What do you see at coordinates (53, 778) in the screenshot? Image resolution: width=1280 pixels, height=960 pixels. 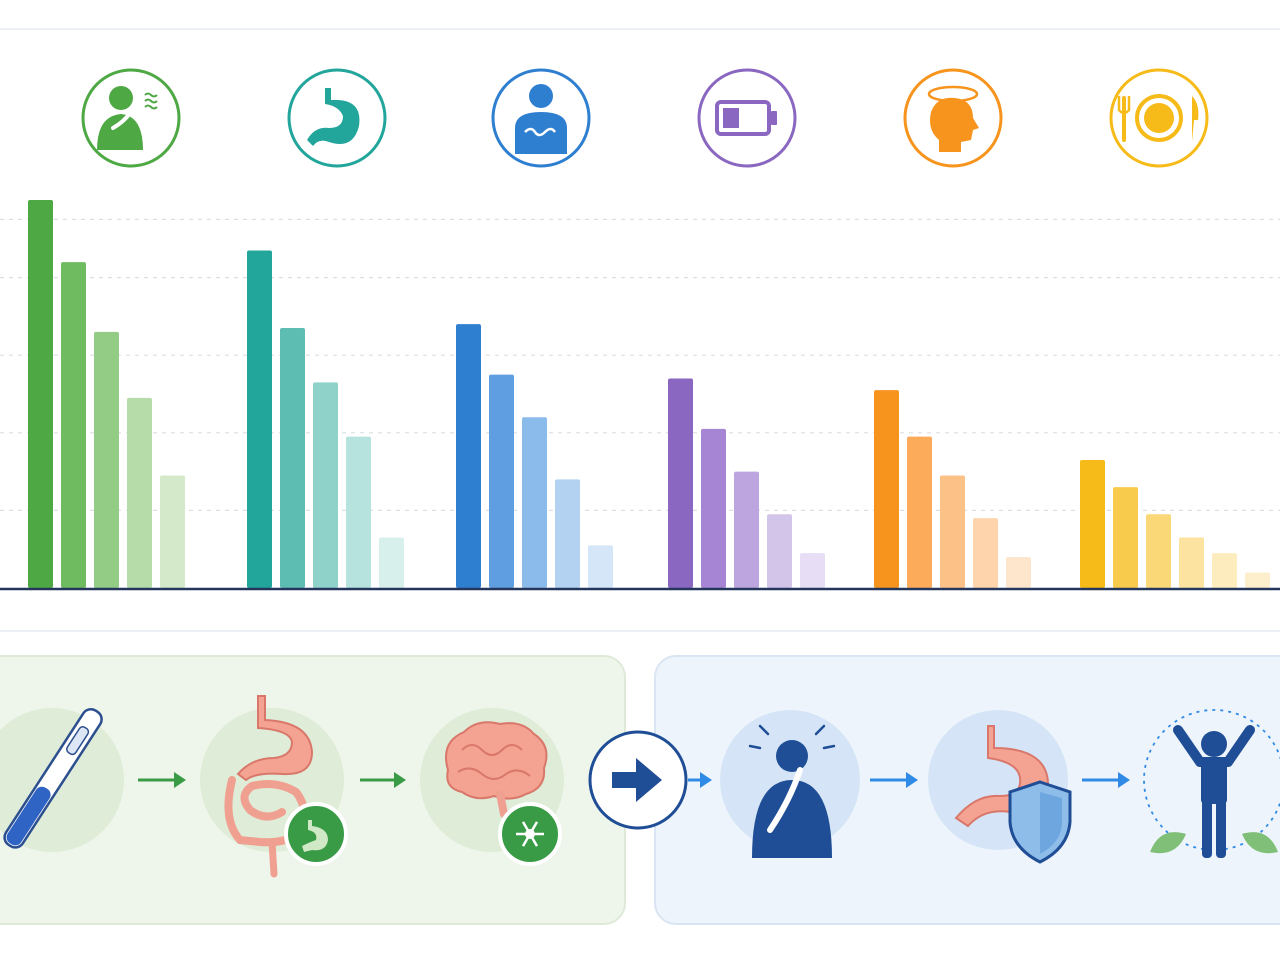 I see `injection-pen-icon` at bounding box center [53, 778].